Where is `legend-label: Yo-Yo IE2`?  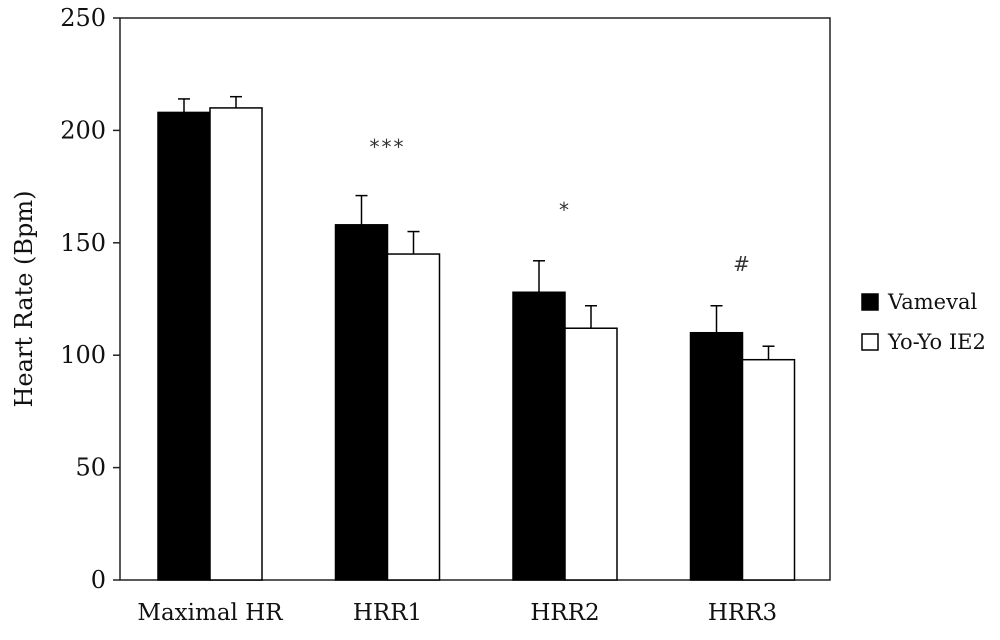
legend-label: Yo-Yo IE2 is located at coordinates (936, 342).